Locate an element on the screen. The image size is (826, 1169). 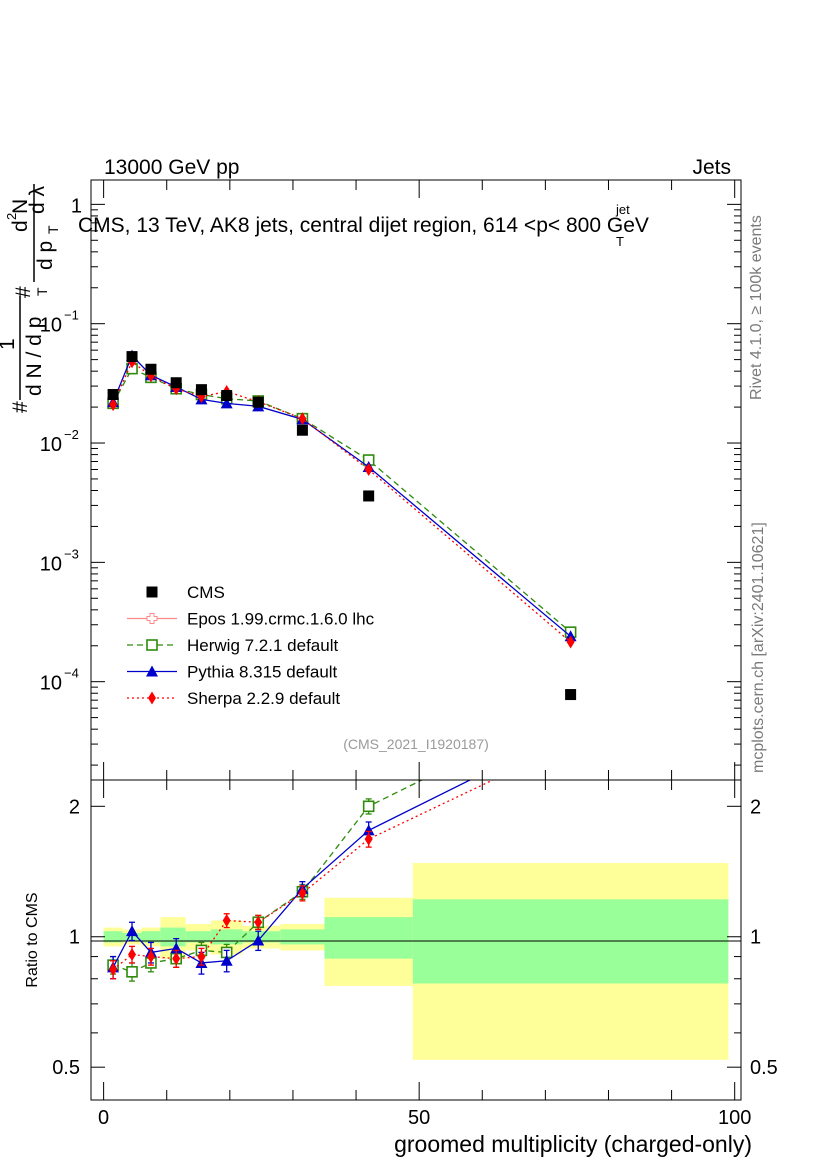
ratio-series-layer is located at coordinates (342, 853).